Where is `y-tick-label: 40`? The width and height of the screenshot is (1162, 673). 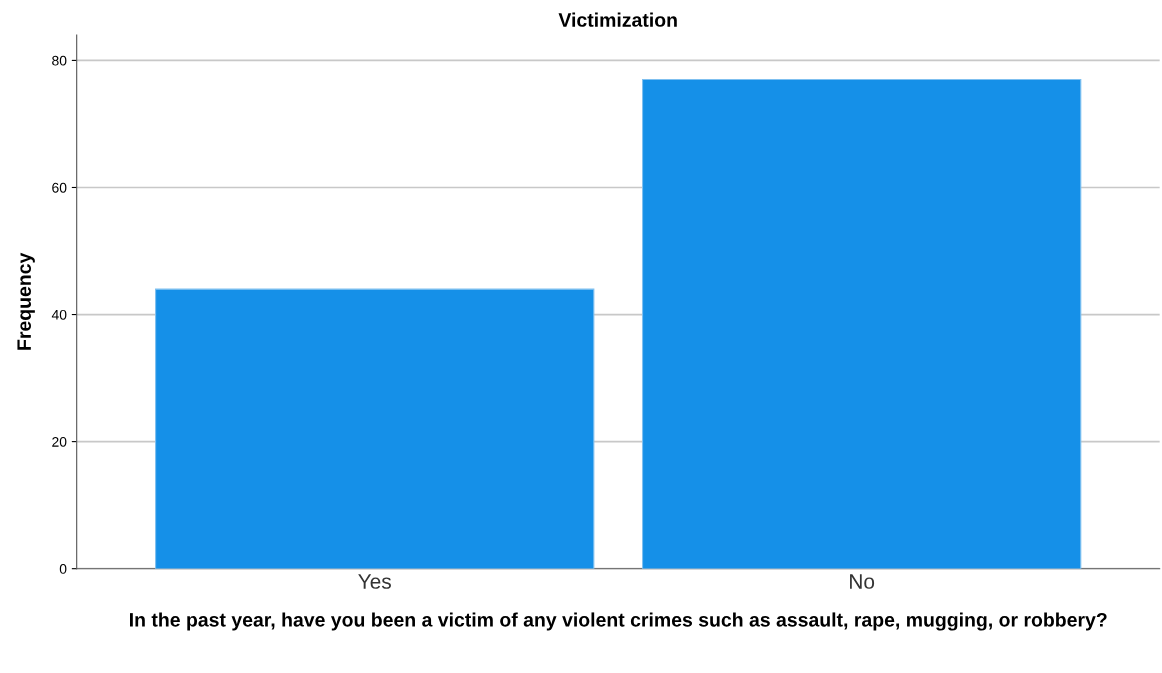
y-tick-label: 40 is located at coordinates (59, 314).